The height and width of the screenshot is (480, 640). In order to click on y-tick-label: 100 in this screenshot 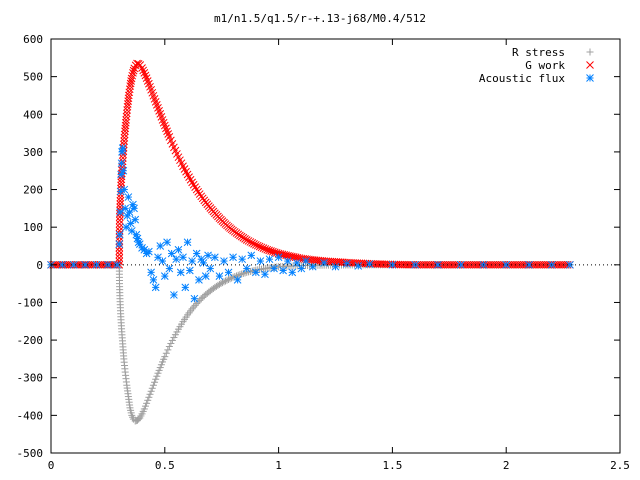, I will do `click(33, 227)`.